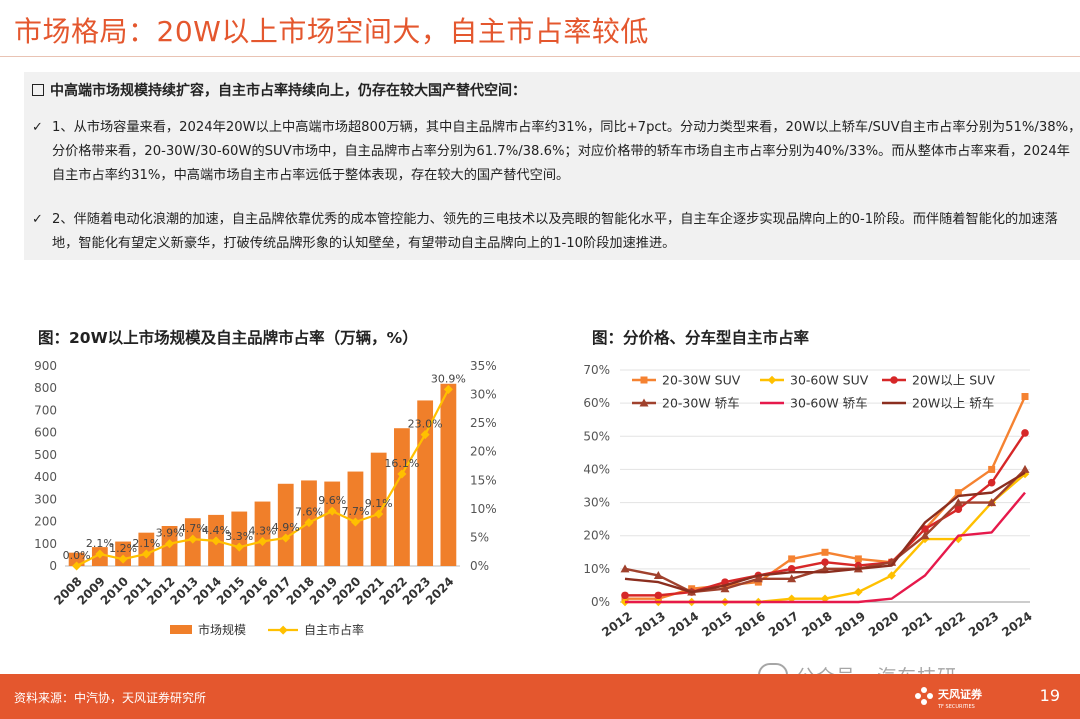 This screenshot has height=719, width=1080. Describe the element at coordinates (309, 512) in the screenshot. I see `data-label: 7.6%` at that location.